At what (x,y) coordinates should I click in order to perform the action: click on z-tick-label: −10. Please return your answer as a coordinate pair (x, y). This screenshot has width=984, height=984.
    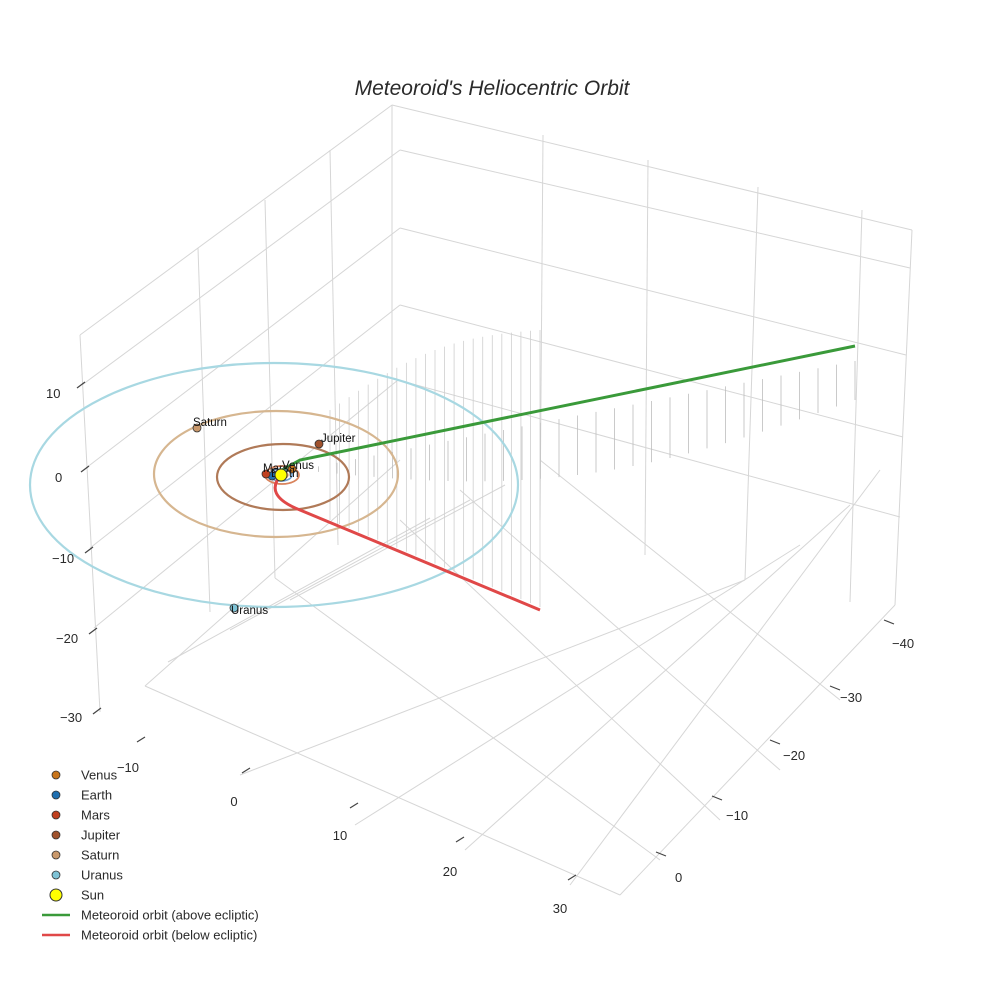
    Looking at the image, I should click on (63, 558).